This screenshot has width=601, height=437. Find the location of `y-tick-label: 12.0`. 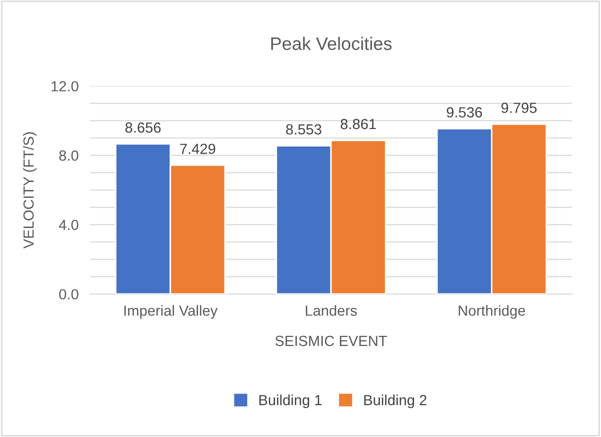

y-tick-label: 12.0 is located at coordinates (65, 86).